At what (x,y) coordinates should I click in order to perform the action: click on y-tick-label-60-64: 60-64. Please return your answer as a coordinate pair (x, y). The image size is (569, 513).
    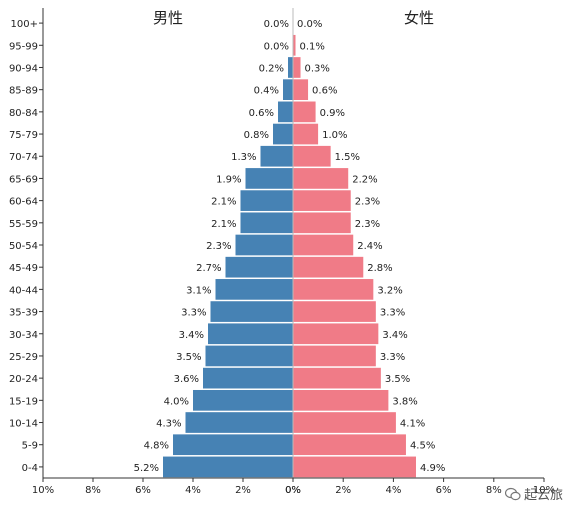
    Looking at the image, I should click on (23, 202).